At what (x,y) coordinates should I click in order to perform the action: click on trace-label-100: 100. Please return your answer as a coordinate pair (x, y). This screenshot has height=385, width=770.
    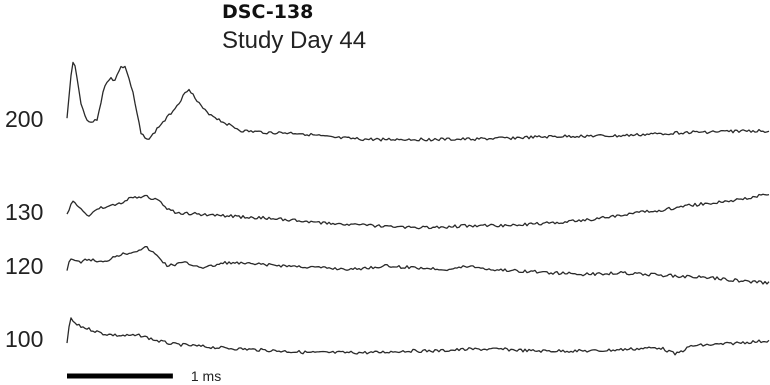
    Looking at the image, I should click on (24, 339).